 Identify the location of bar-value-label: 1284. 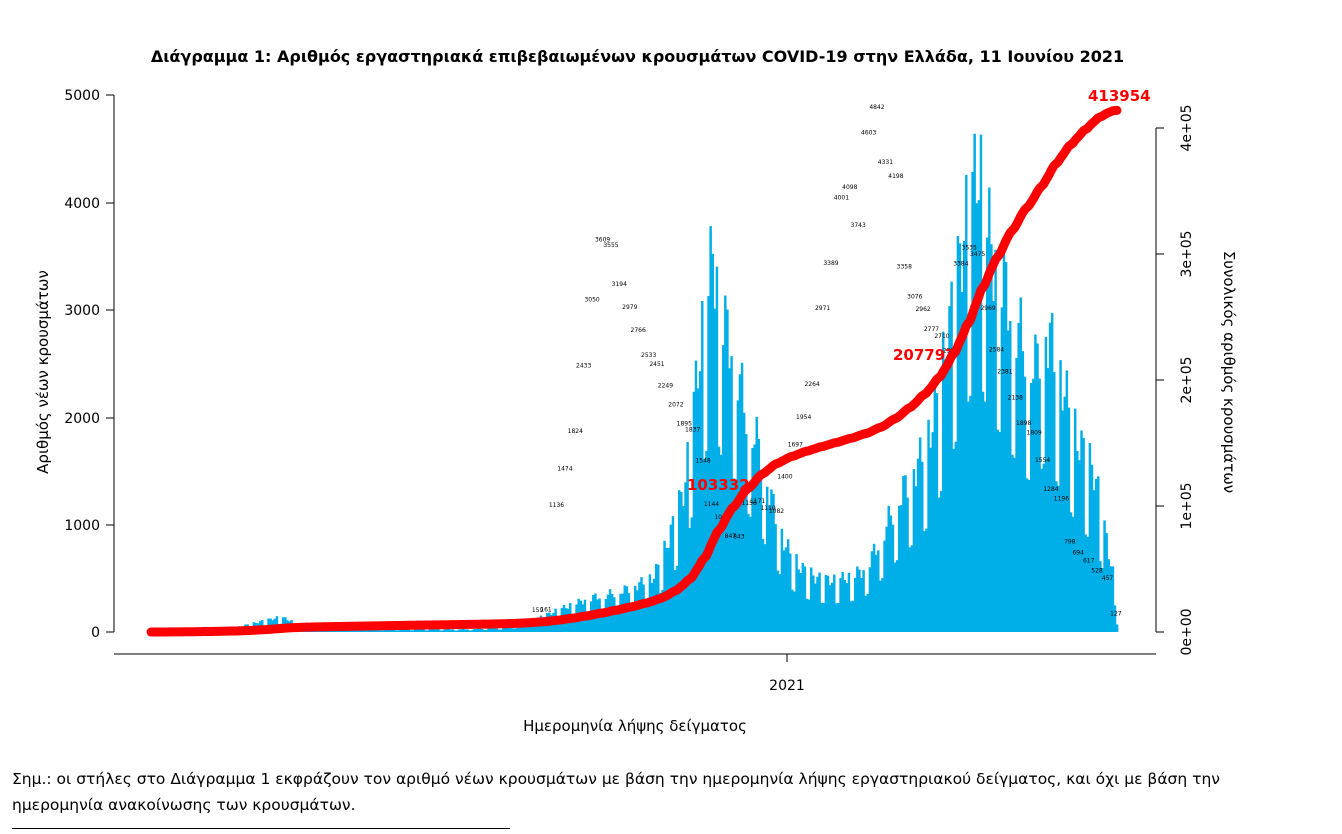
(1050, 489).